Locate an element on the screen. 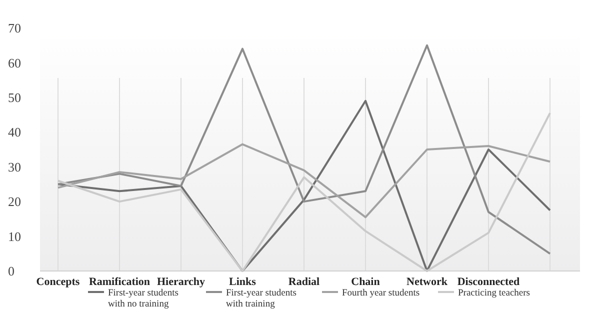 The width and height of the screenshot is (600, 325). y-tick-label: 50 is located at coordinates (14, 97).